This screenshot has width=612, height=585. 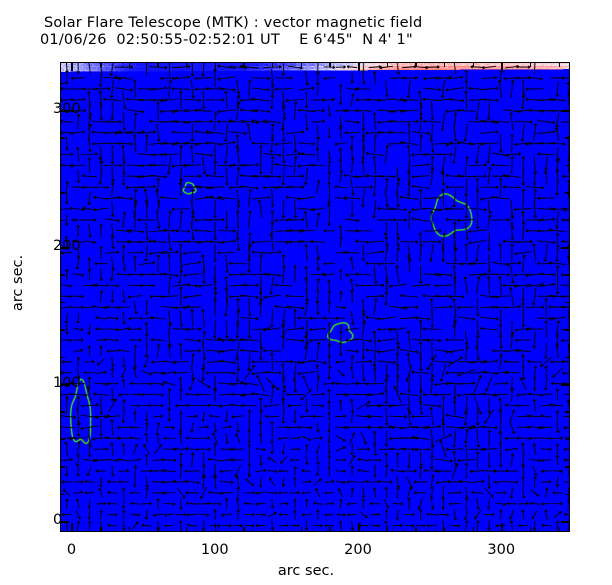 What do you see at coordinates (358, 550) in the screenshot?
I see `axis-tick-label: 200` at bounding box center [358, 550].